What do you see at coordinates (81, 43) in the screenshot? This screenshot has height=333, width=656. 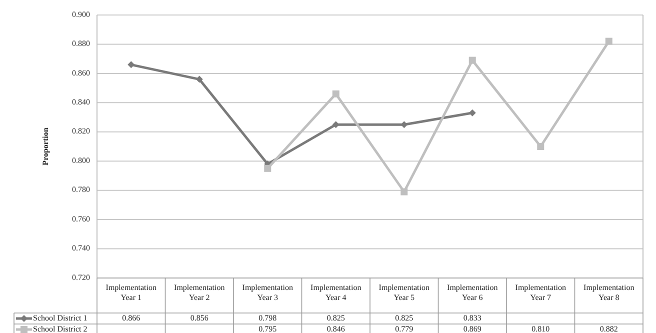 I see `y-tick-label: 0.880` at bounding box center [81, 43].